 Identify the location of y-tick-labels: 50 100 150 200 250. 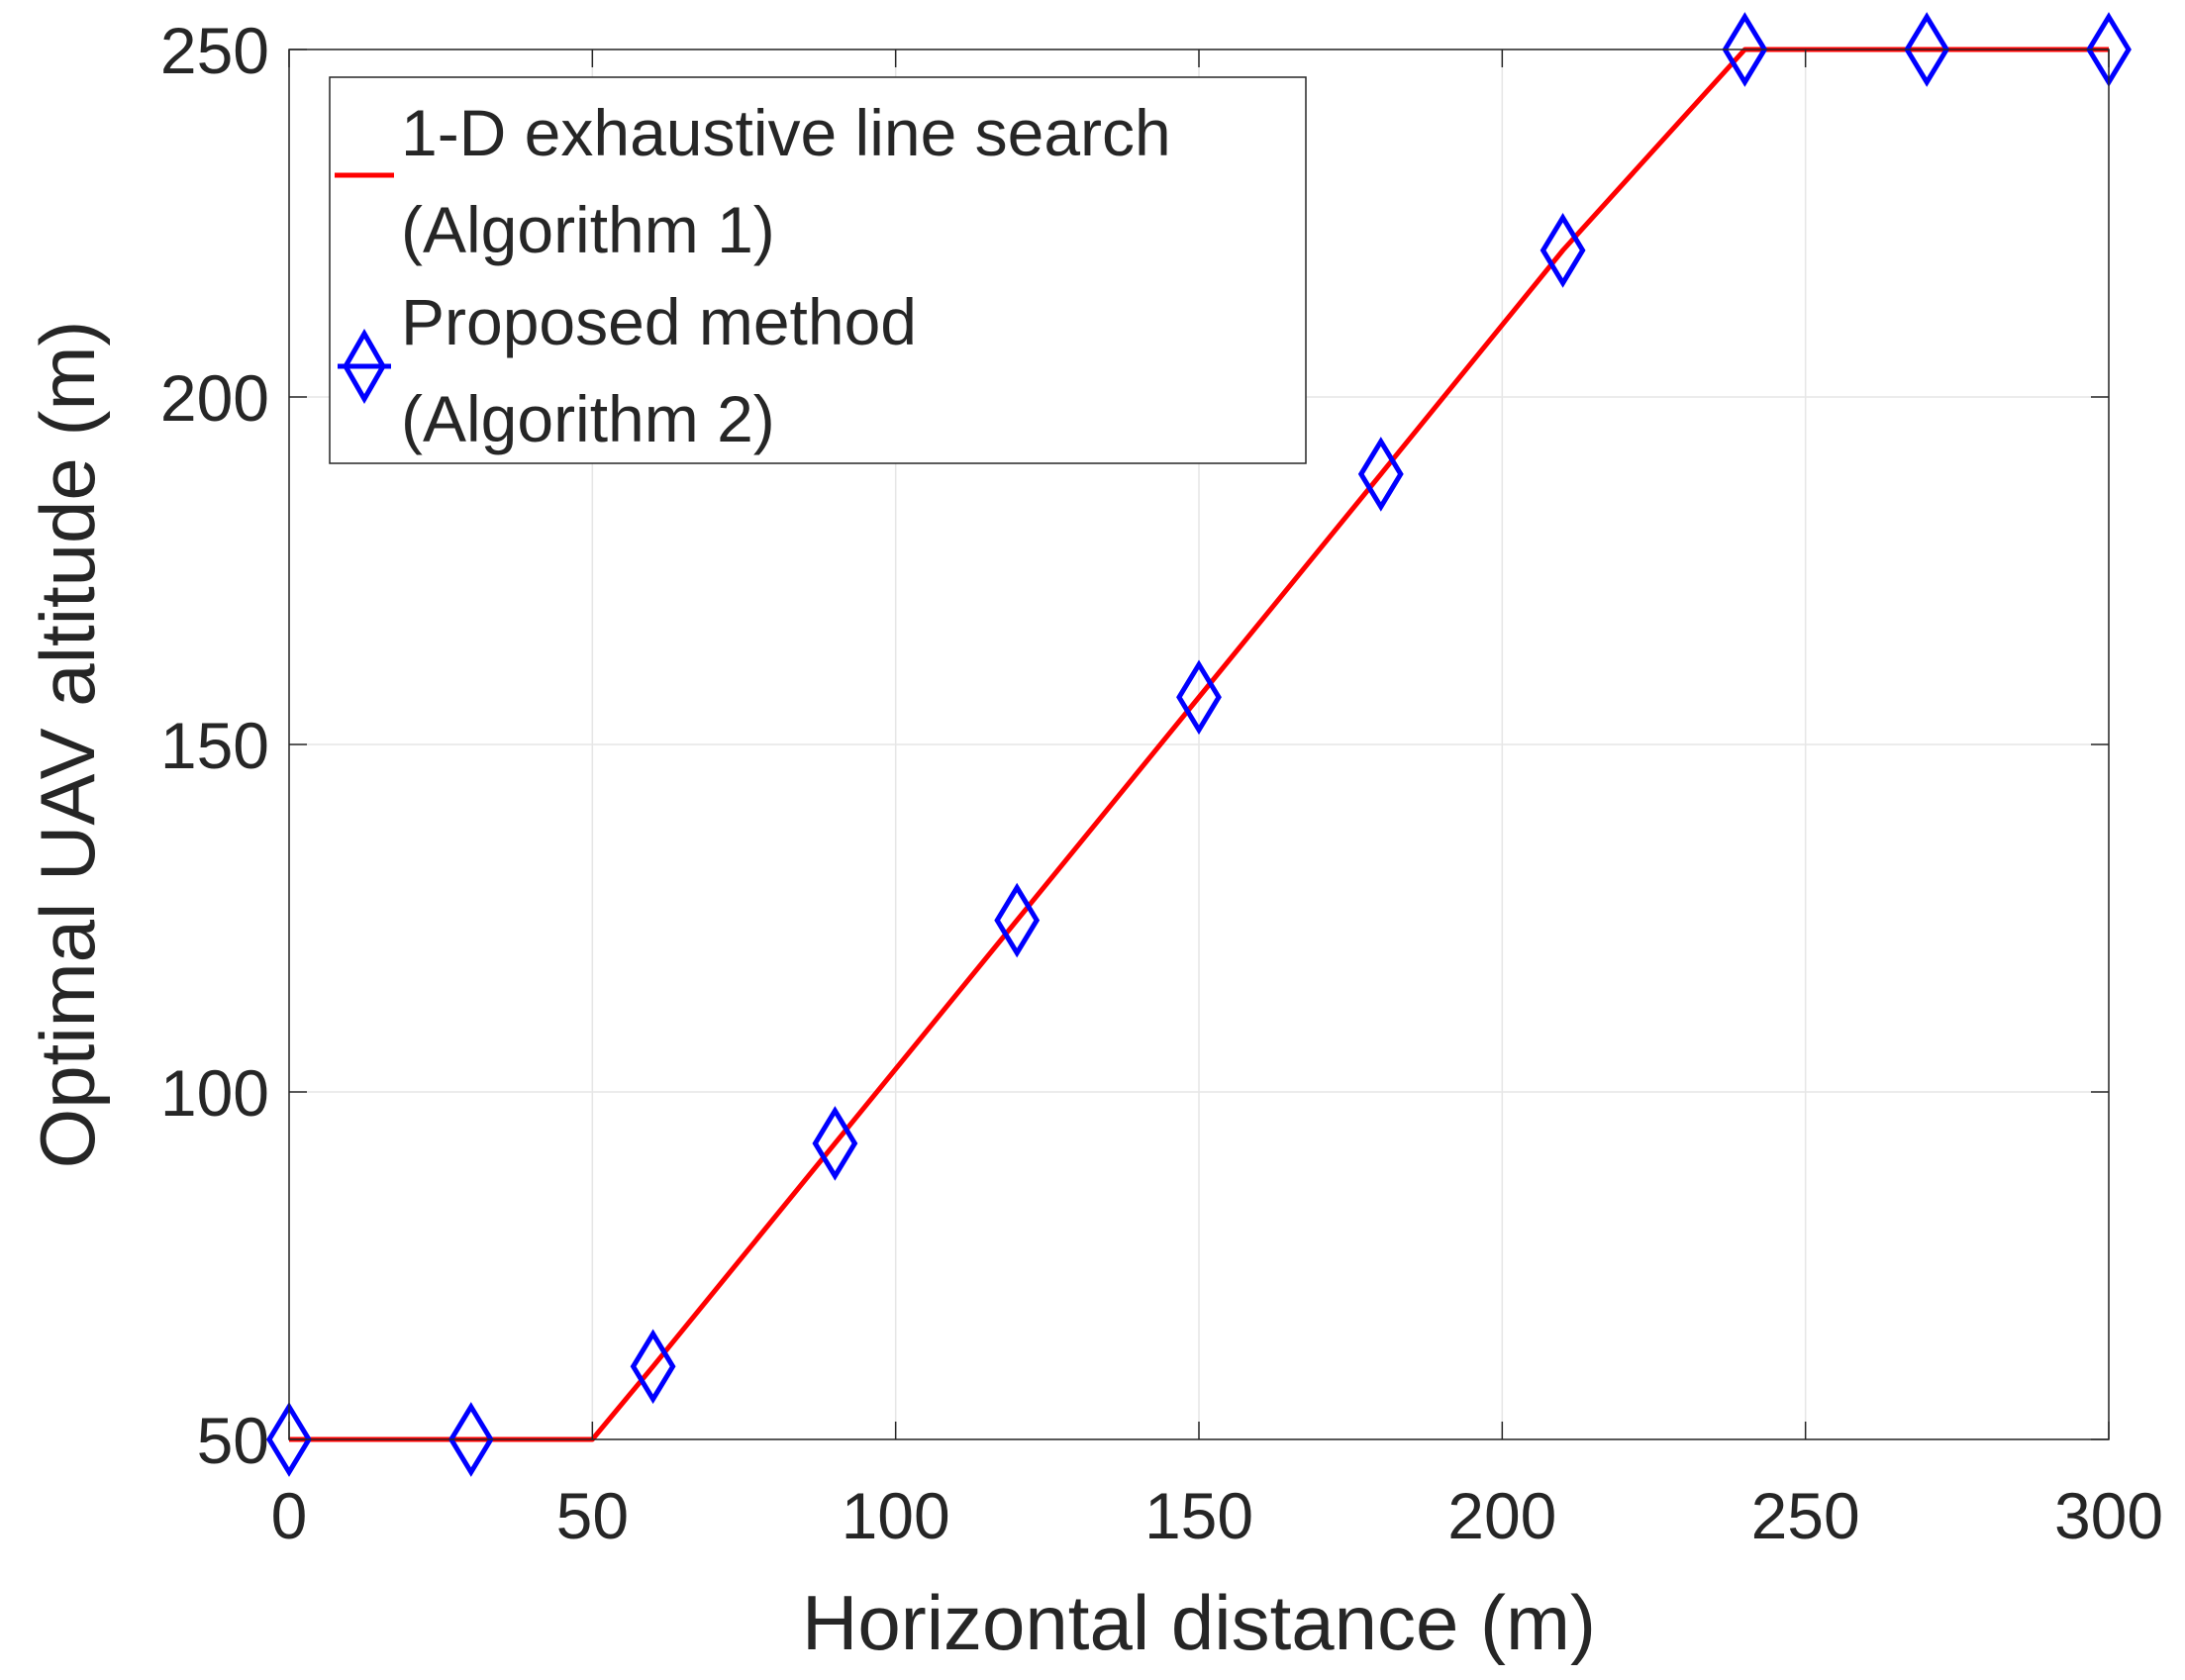
(214, 745).